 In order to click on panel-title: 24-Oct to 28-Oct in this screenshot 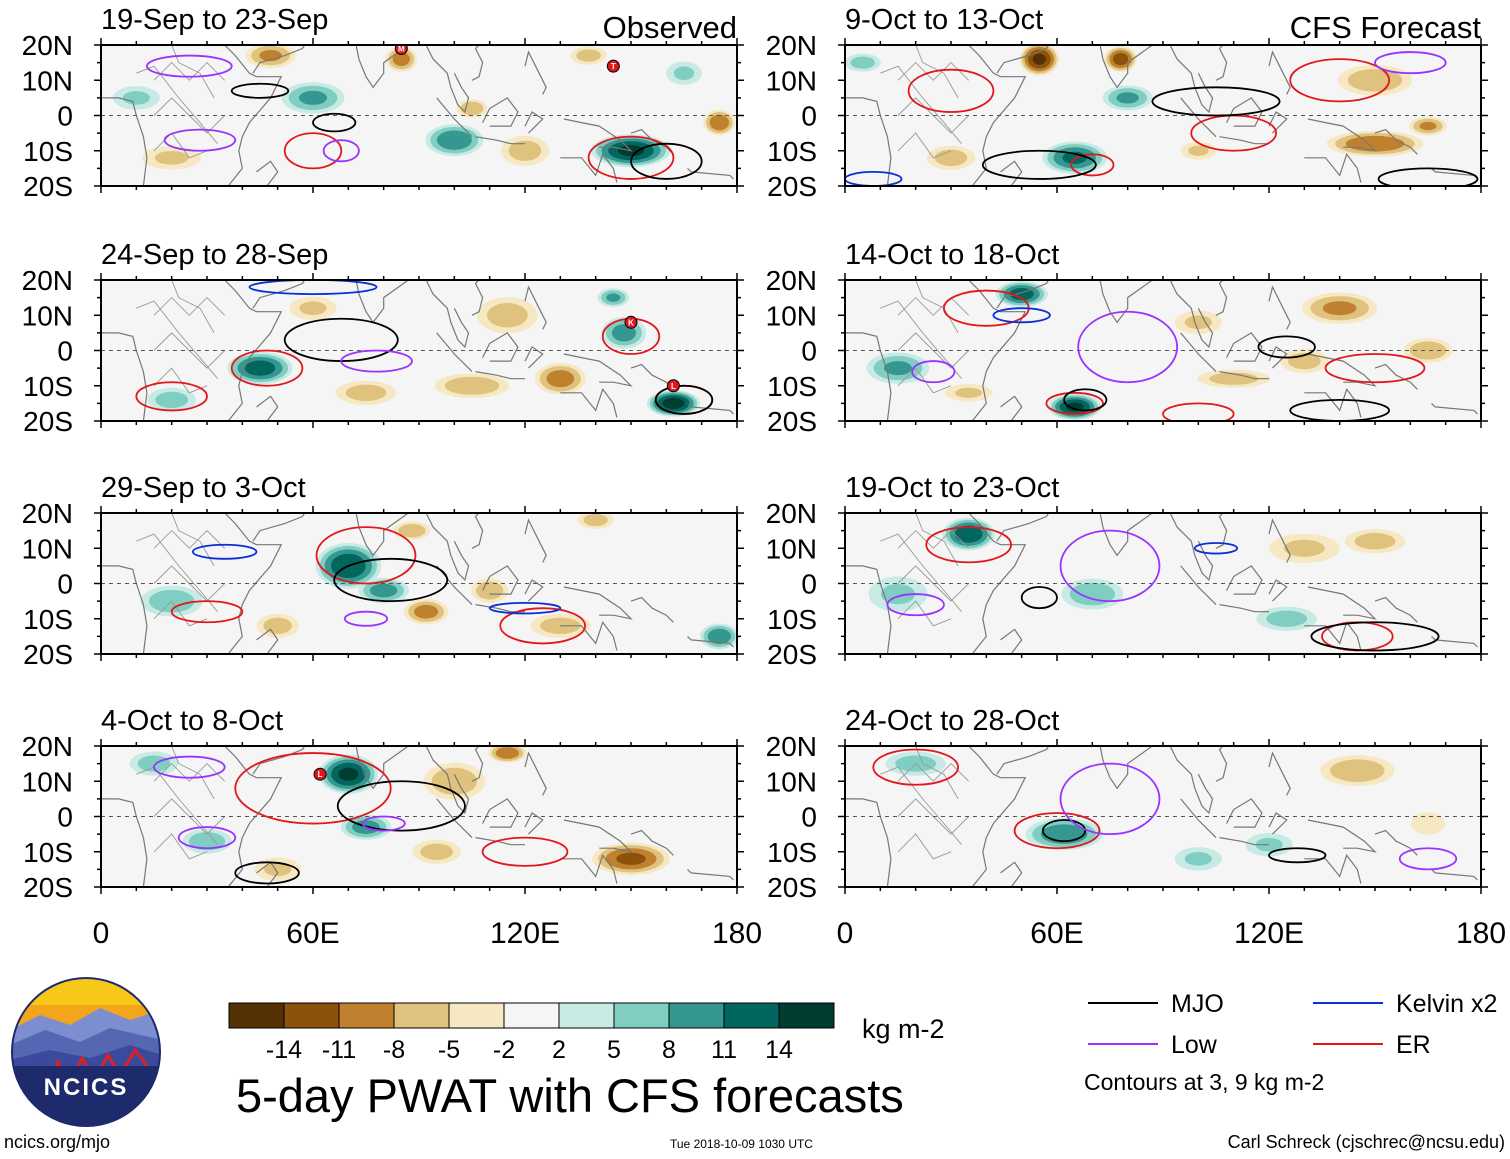, I will do `click(952, 721)`.